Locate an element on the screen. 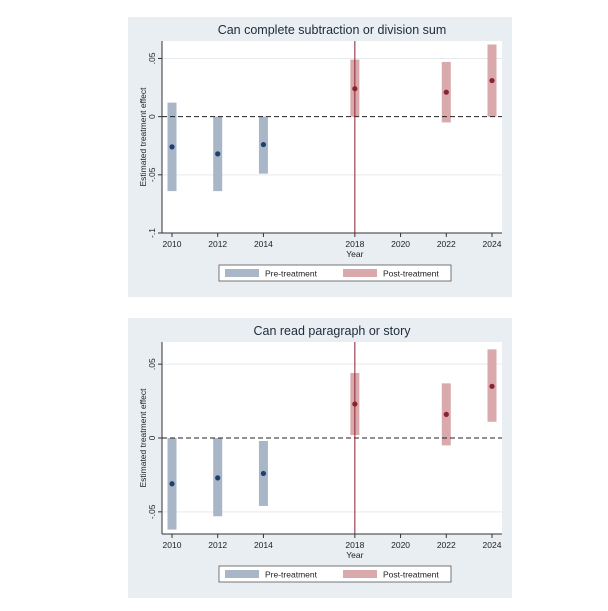  chart-title: Can read paragraph or story is located at coordinates (332, 331).